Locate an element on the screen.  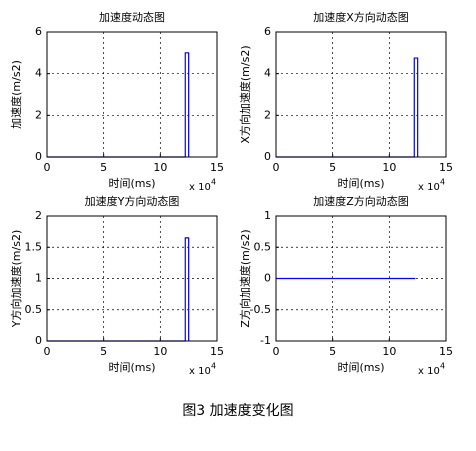
y-axis-label: Z方向加速度(m/s2) is located at coordinates (245, 278).